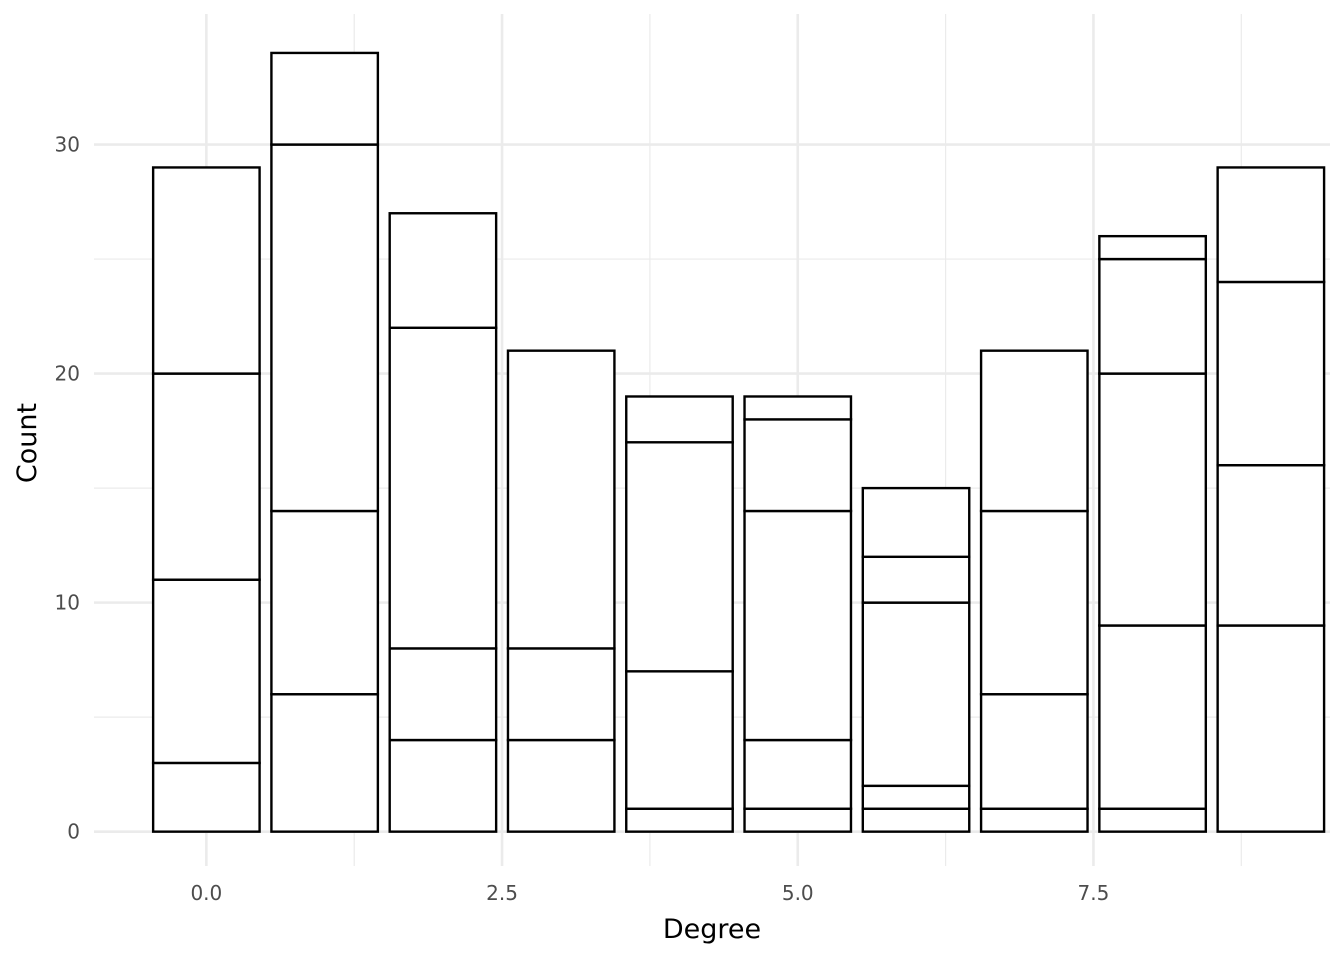 The height and width of the screenshot is (960, 1344). What do you see at coordinates (67, 145) in the screenshot?
I see `y-tick-label: 30` at bounding box center [67, 145].